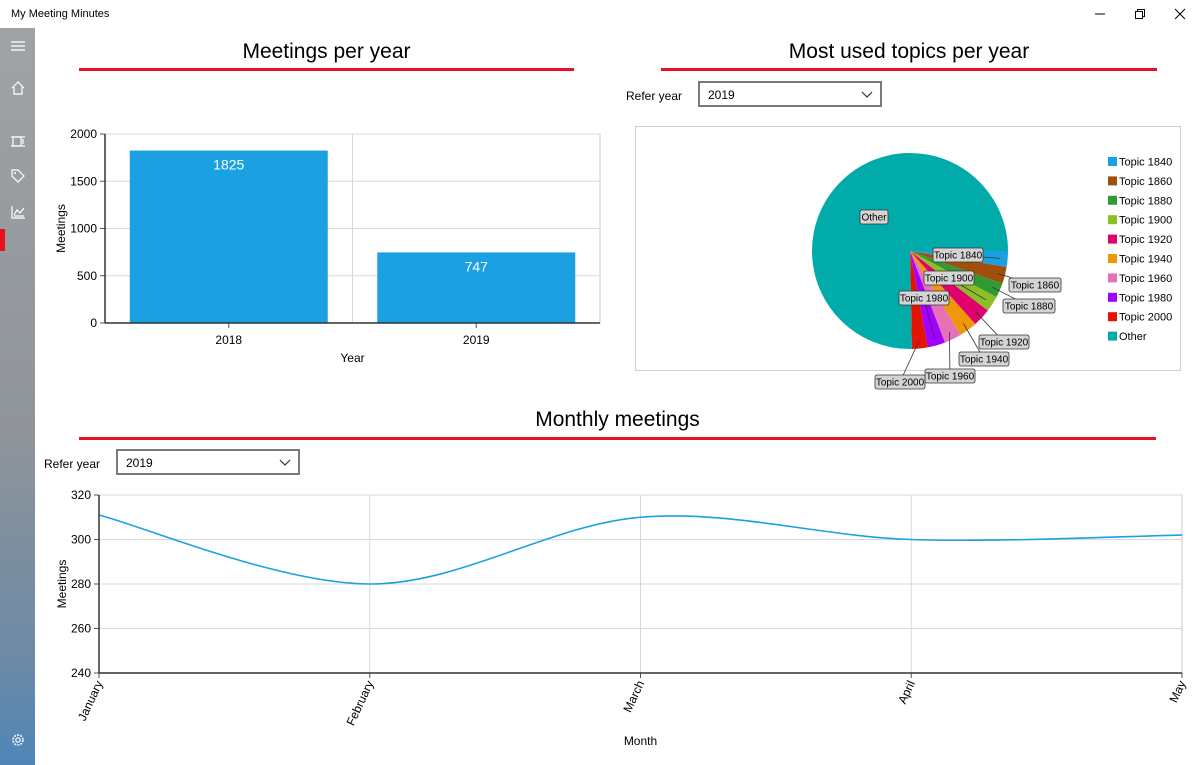 The image size is (1200, 765). Describe the element at coordinates (600, 14) in the screenshot. I see `title-bar: My Meeting Minutes` at that location.